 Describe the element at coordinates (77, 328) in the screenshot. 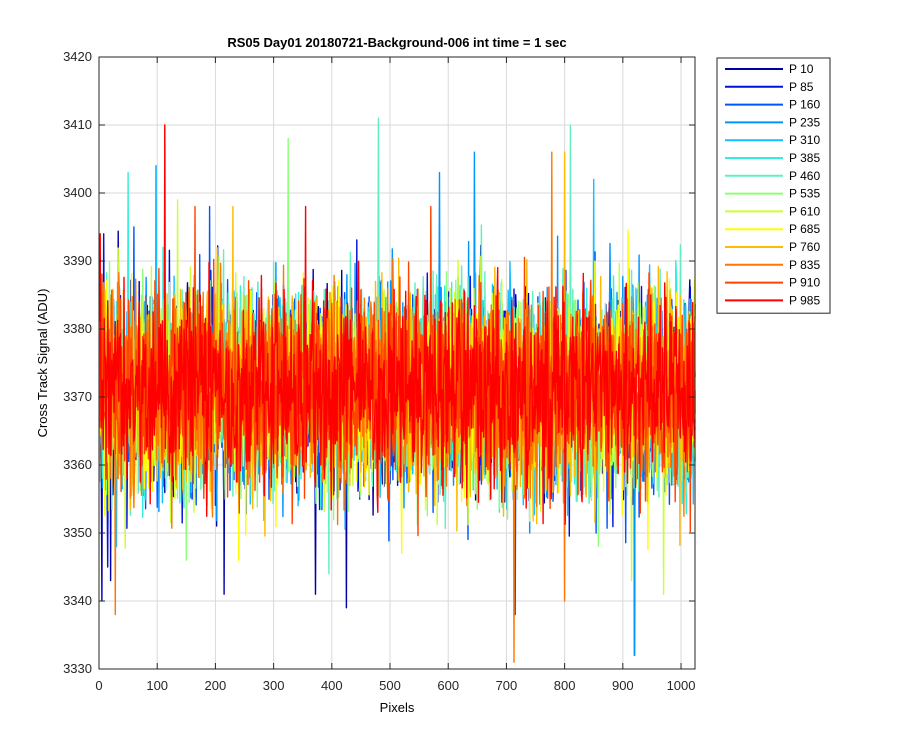

I see `y-tick-label: 3380` at that location.